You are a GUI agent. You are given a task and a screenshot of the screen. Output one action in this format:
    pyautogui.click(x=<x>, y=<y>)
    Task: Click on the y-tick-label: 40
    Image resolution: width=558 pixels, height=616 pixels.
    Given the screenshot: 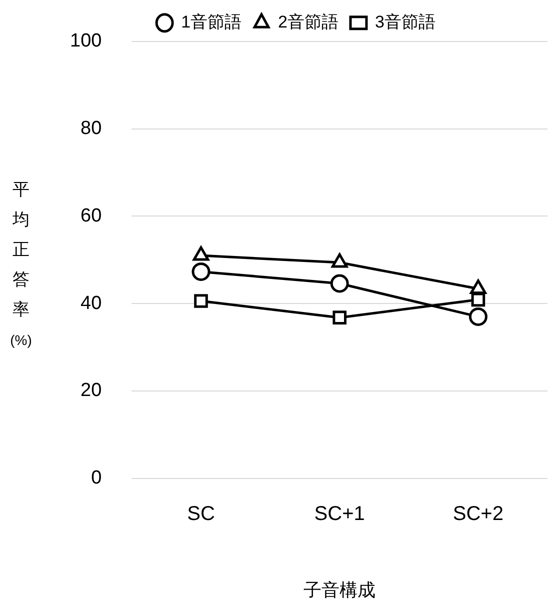 What is the action you would take?
    pyautogui.click(x=91, y=303)
    